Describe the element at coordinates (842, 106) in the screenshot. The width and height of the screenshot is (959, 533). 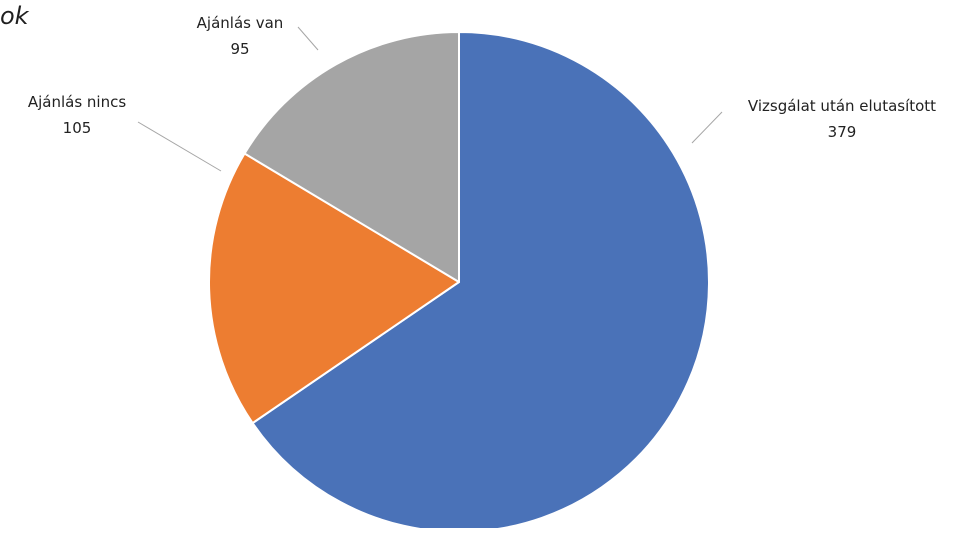
I see `slice-label-name: Vizsgálat után elutasított` at that location.